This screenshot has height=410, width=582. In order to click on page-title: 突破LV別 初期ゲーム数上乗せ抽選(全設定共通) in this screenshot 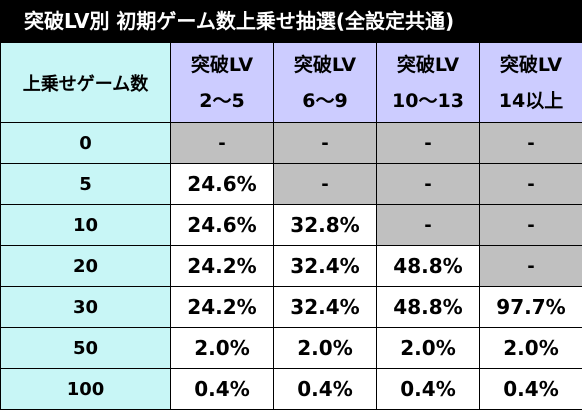, I will do `click(291, 21)`.